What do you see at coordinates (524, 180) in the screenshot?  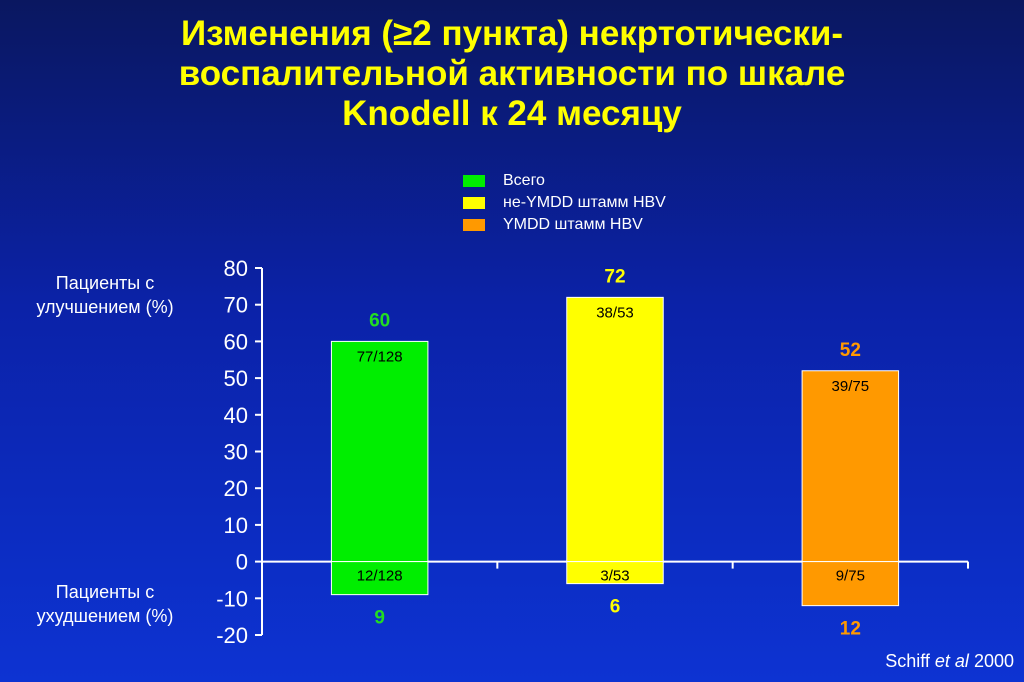 I see `legend-label-total: Всего` at bounding box center [524, 180].